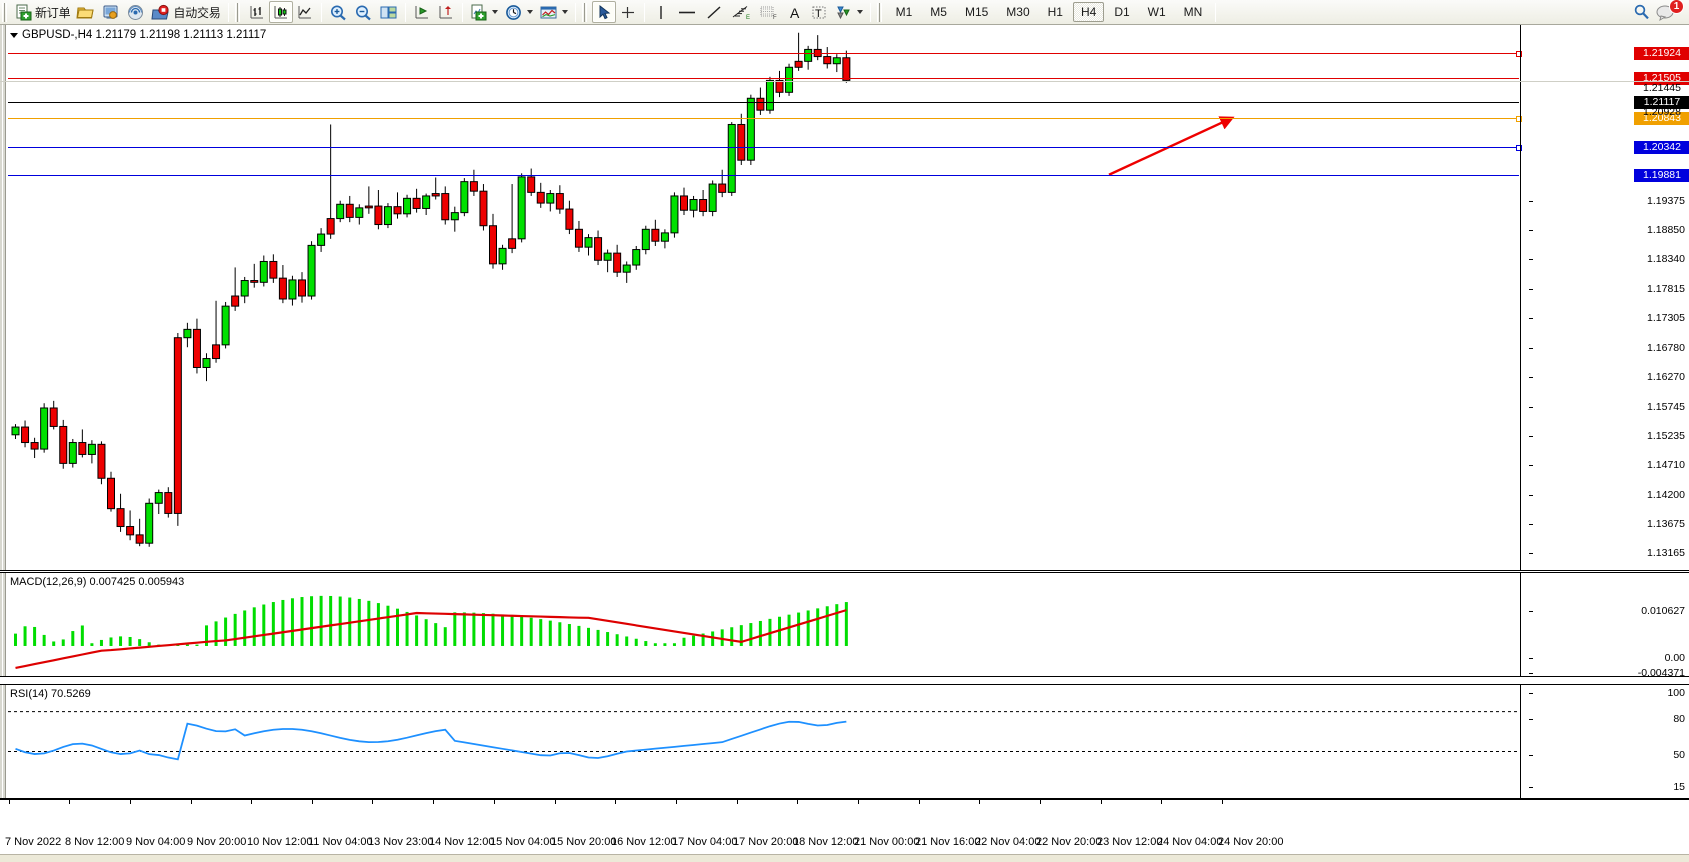 The image size is (1689, 862). I want to click on price-tick-label: 1.17815, so click(1609, 289).